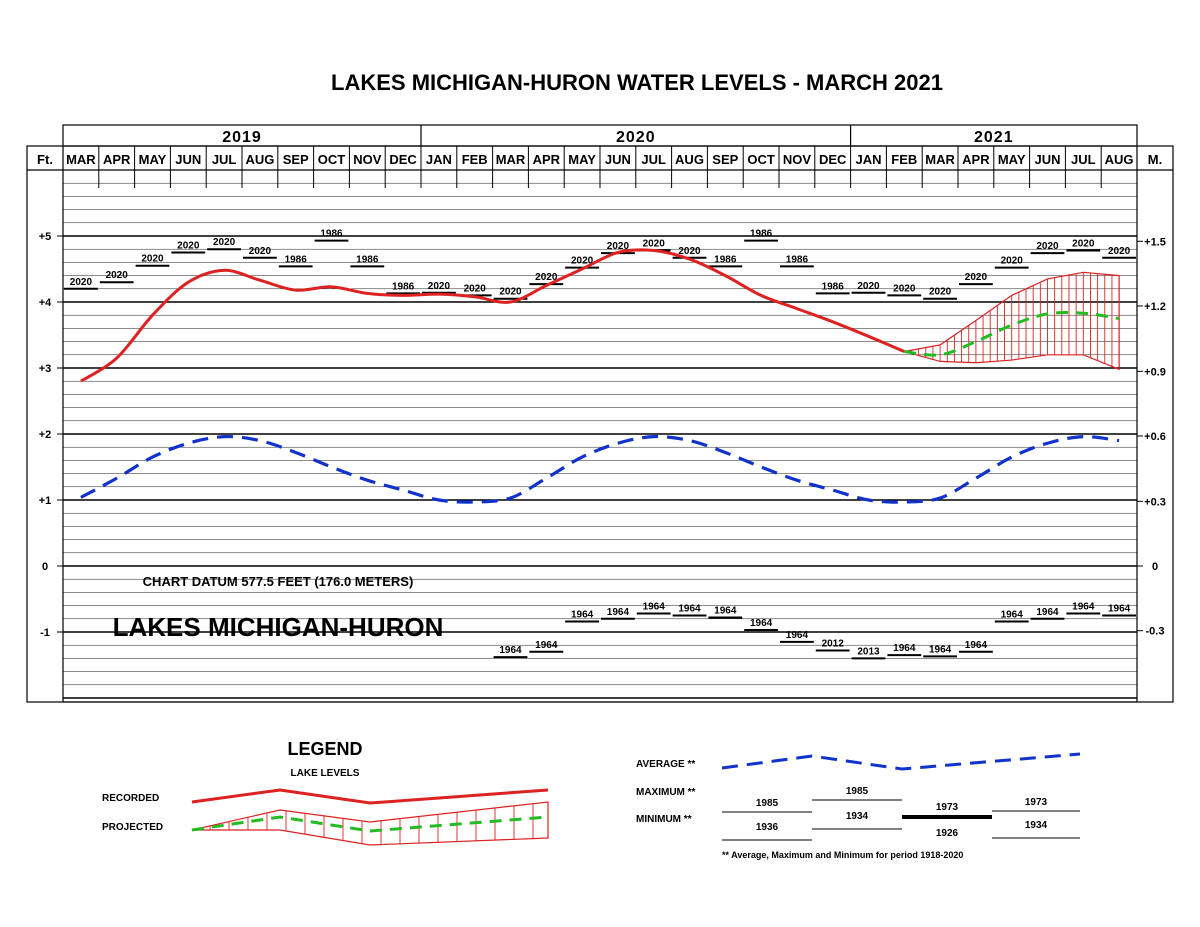  I want to click on legend-projected-swatch, so click(370, 824).